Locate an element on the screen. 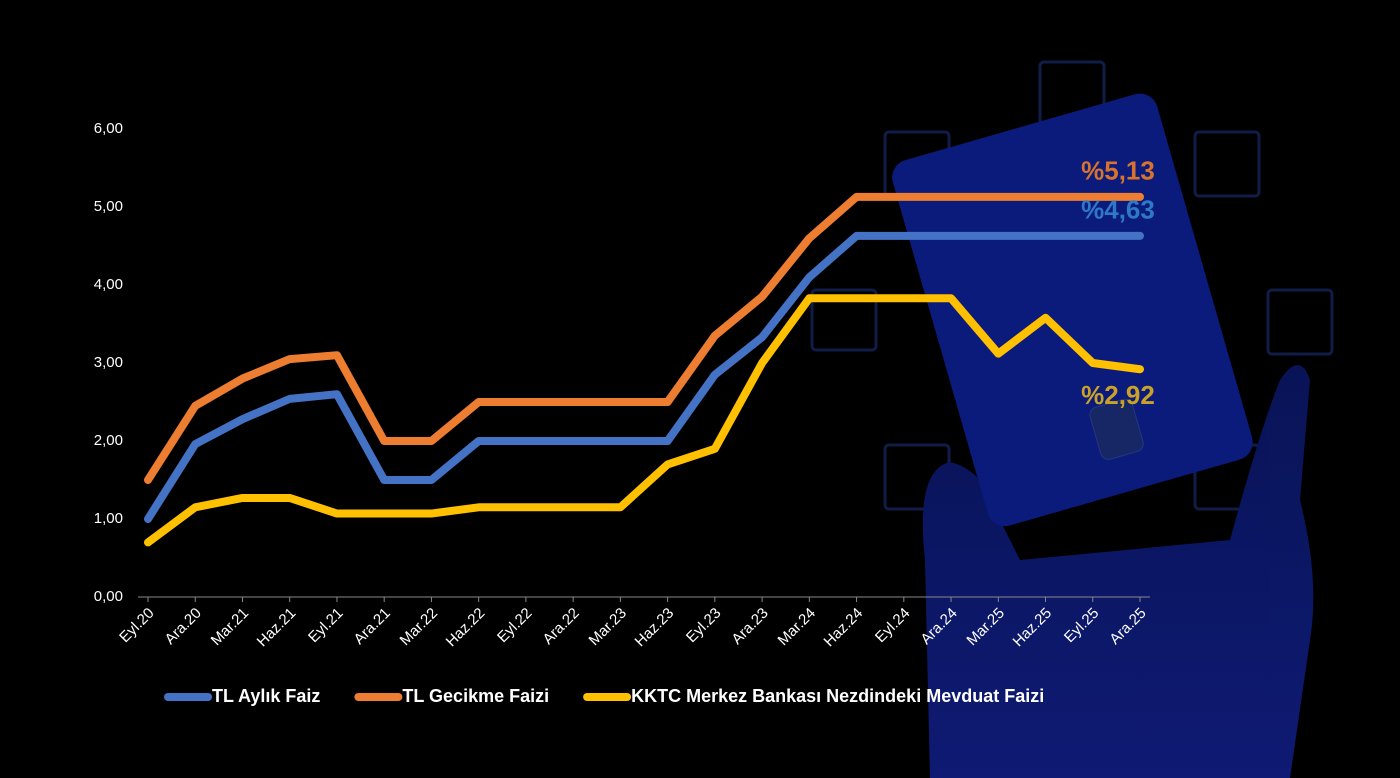 The width and height of the screenshot is (1400, 778). y-tick-label: 1,00 is located at coordinates (108, 518).